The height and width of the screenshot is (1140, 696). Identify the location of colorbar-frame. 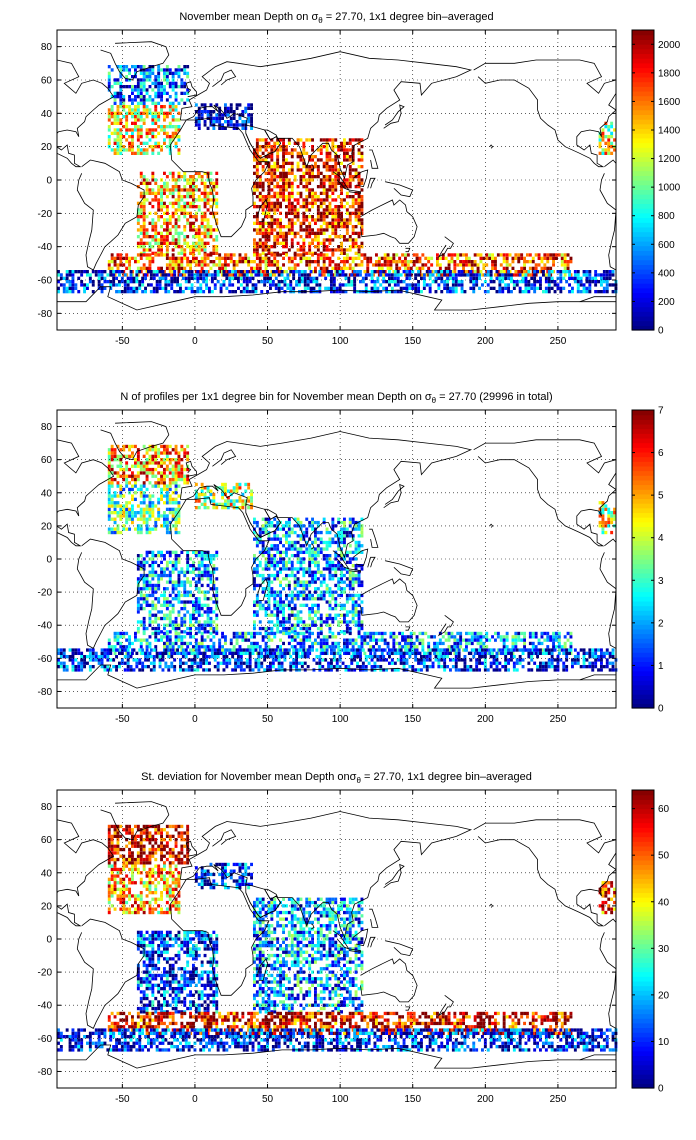
(643, 180).